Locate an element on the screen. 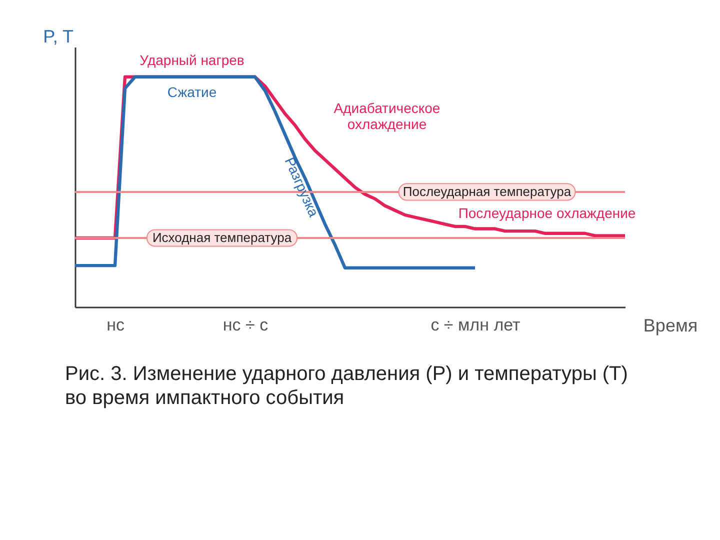 Image resolution: width=720 pixels, height=540 pixels. text: Ударный нагрев is located at coordinates (192, 60).